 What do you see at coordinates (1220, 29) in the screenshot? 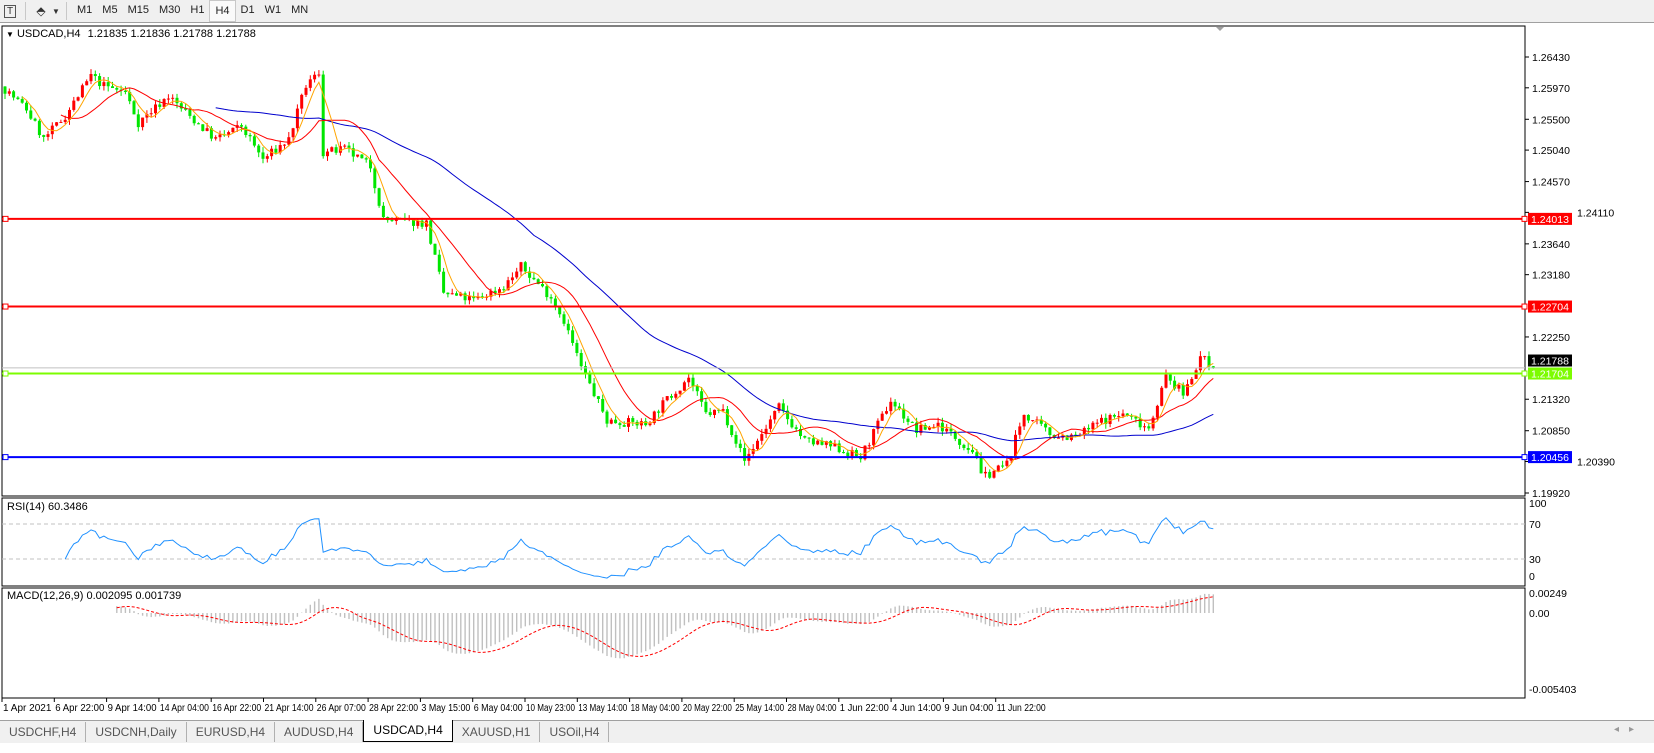
I see `chart-shift-marker` at bounding box center [1220, 29].